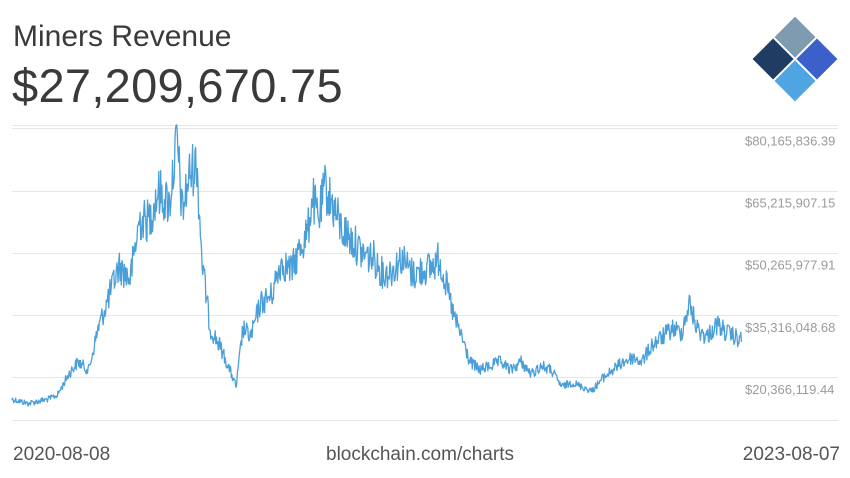 Image resolution: width=850 pixels, height=478 pixels. Describe the element at coordinates (795, 59) in the screenshot. I see `blockchain-logo-icon` at that location.